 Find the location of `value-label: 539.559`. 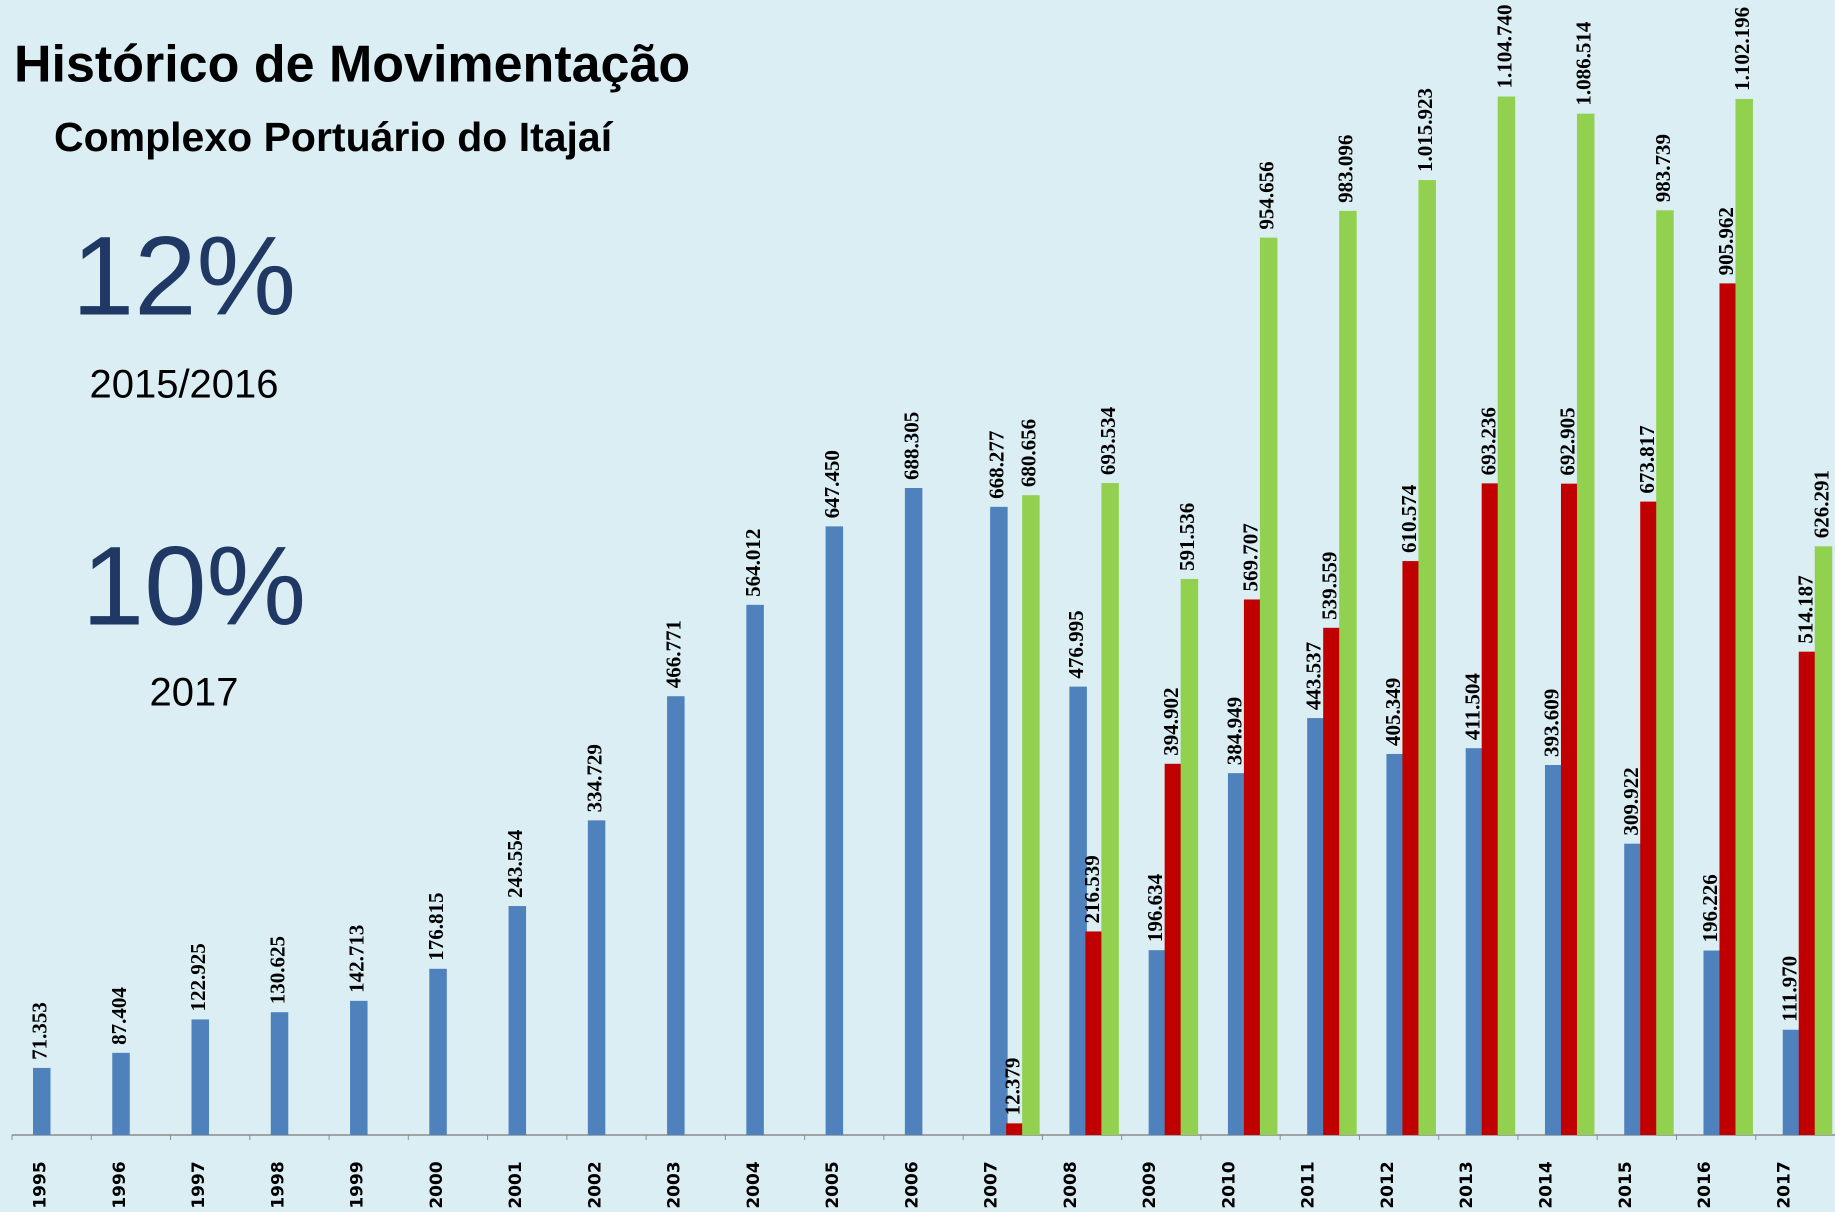

value-label: 539.559 is located at coordinates (1330, 586).